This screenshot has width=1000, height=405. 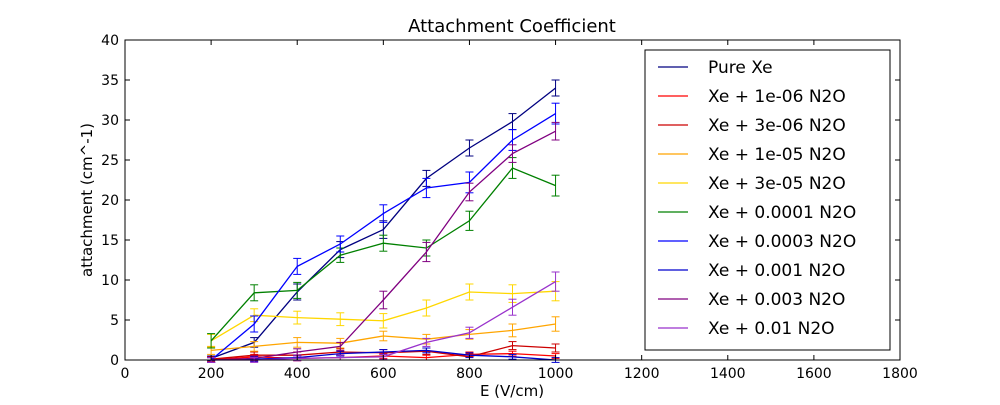 I want to click on y-tick-label: 25, so click(x=110, y=161).